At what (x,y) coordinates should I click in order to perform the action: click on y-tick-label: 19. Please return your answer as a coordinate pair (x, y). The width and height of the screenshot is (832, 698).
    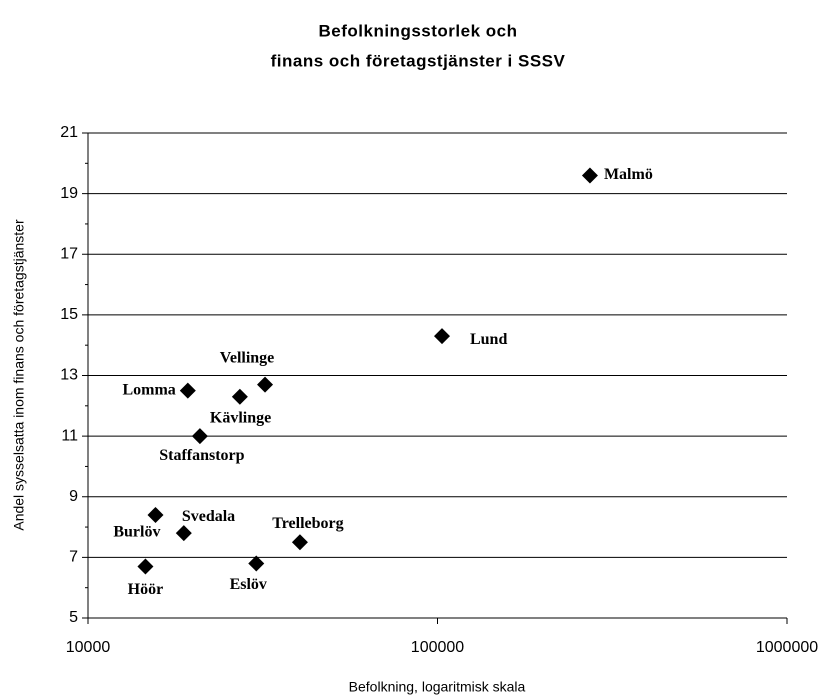
    Looking at the image, I should click on (69, 193).